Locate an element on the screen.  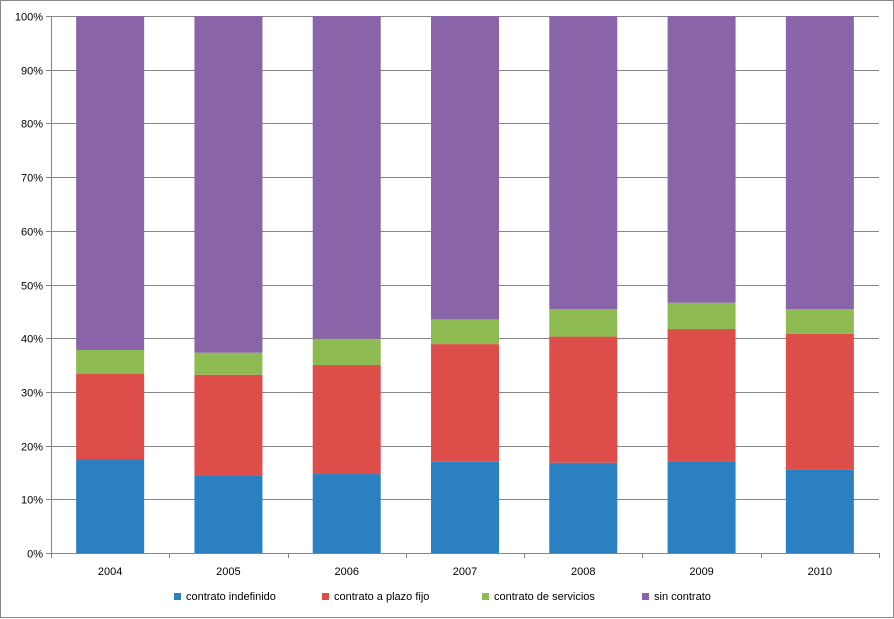
x-tick-label: 2004 is located at coordinates (110, 572).